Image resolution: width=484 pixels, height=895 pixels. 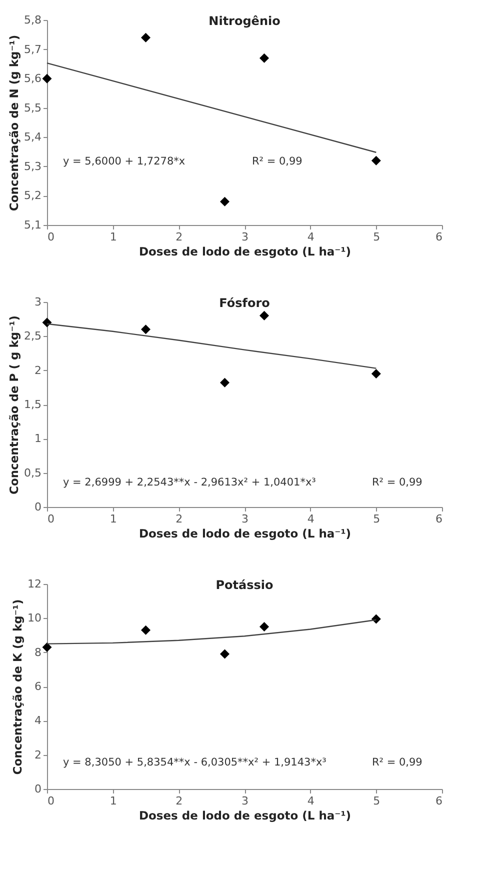 I want to click on annotation: y = 8,3050 + 5,8354**x - 6,0305**x² + 1,9143*x³, so click(x=194, y=762).